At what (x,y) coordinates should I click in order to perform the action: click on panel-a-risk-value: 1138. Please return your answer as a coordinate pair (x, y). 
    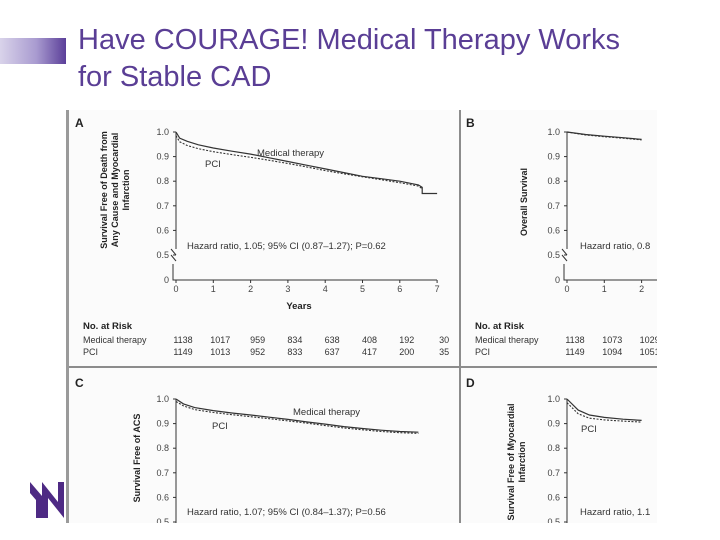
    Looking at the image, I should click on (182, 340).